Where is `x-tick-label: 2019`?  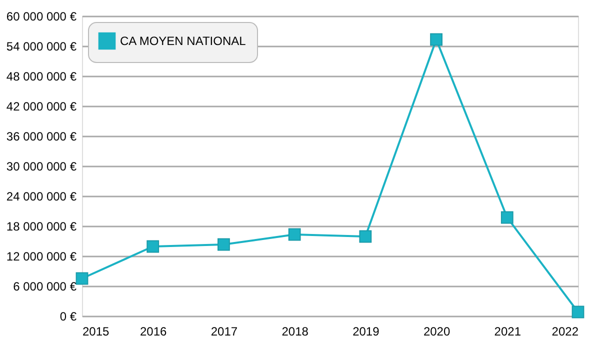 x-tick-label: 2019 is located at coordinates (366, 331).